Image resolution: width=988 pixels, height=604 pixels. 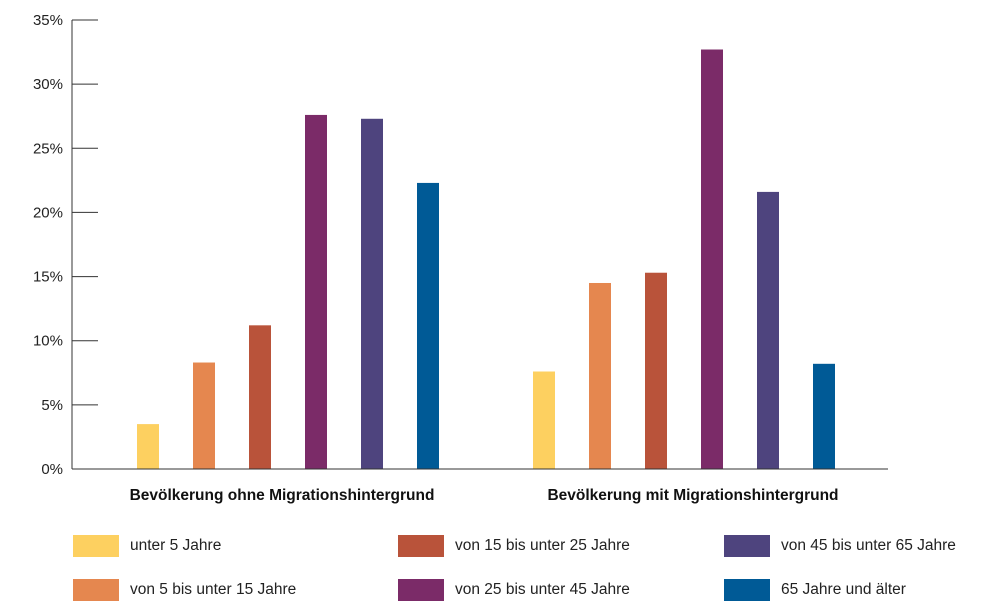 I want to click on y-tick-label: 0%, so click(x=52, y=469).